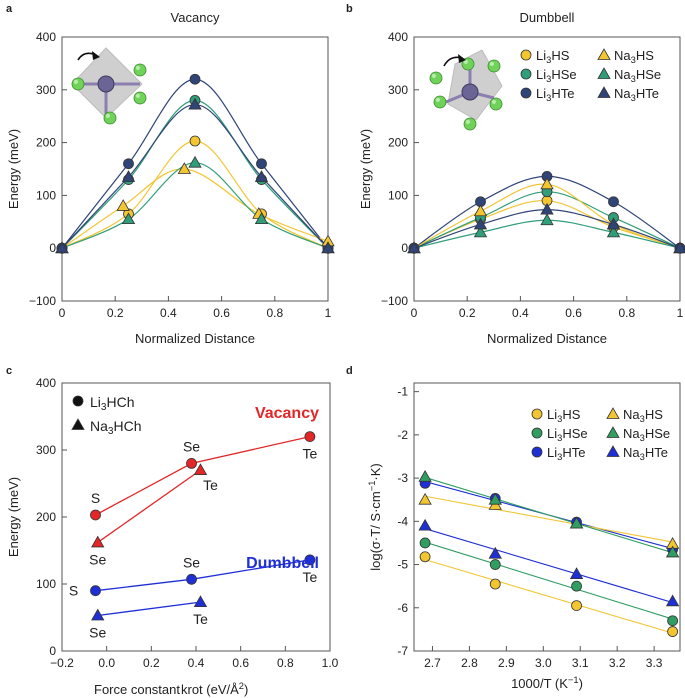 The height and width of the screenshot is (698, 685). Describe the element at coordinates (580, 663) in the screenshot. I see `x-tick-label: 3.1` at that location.